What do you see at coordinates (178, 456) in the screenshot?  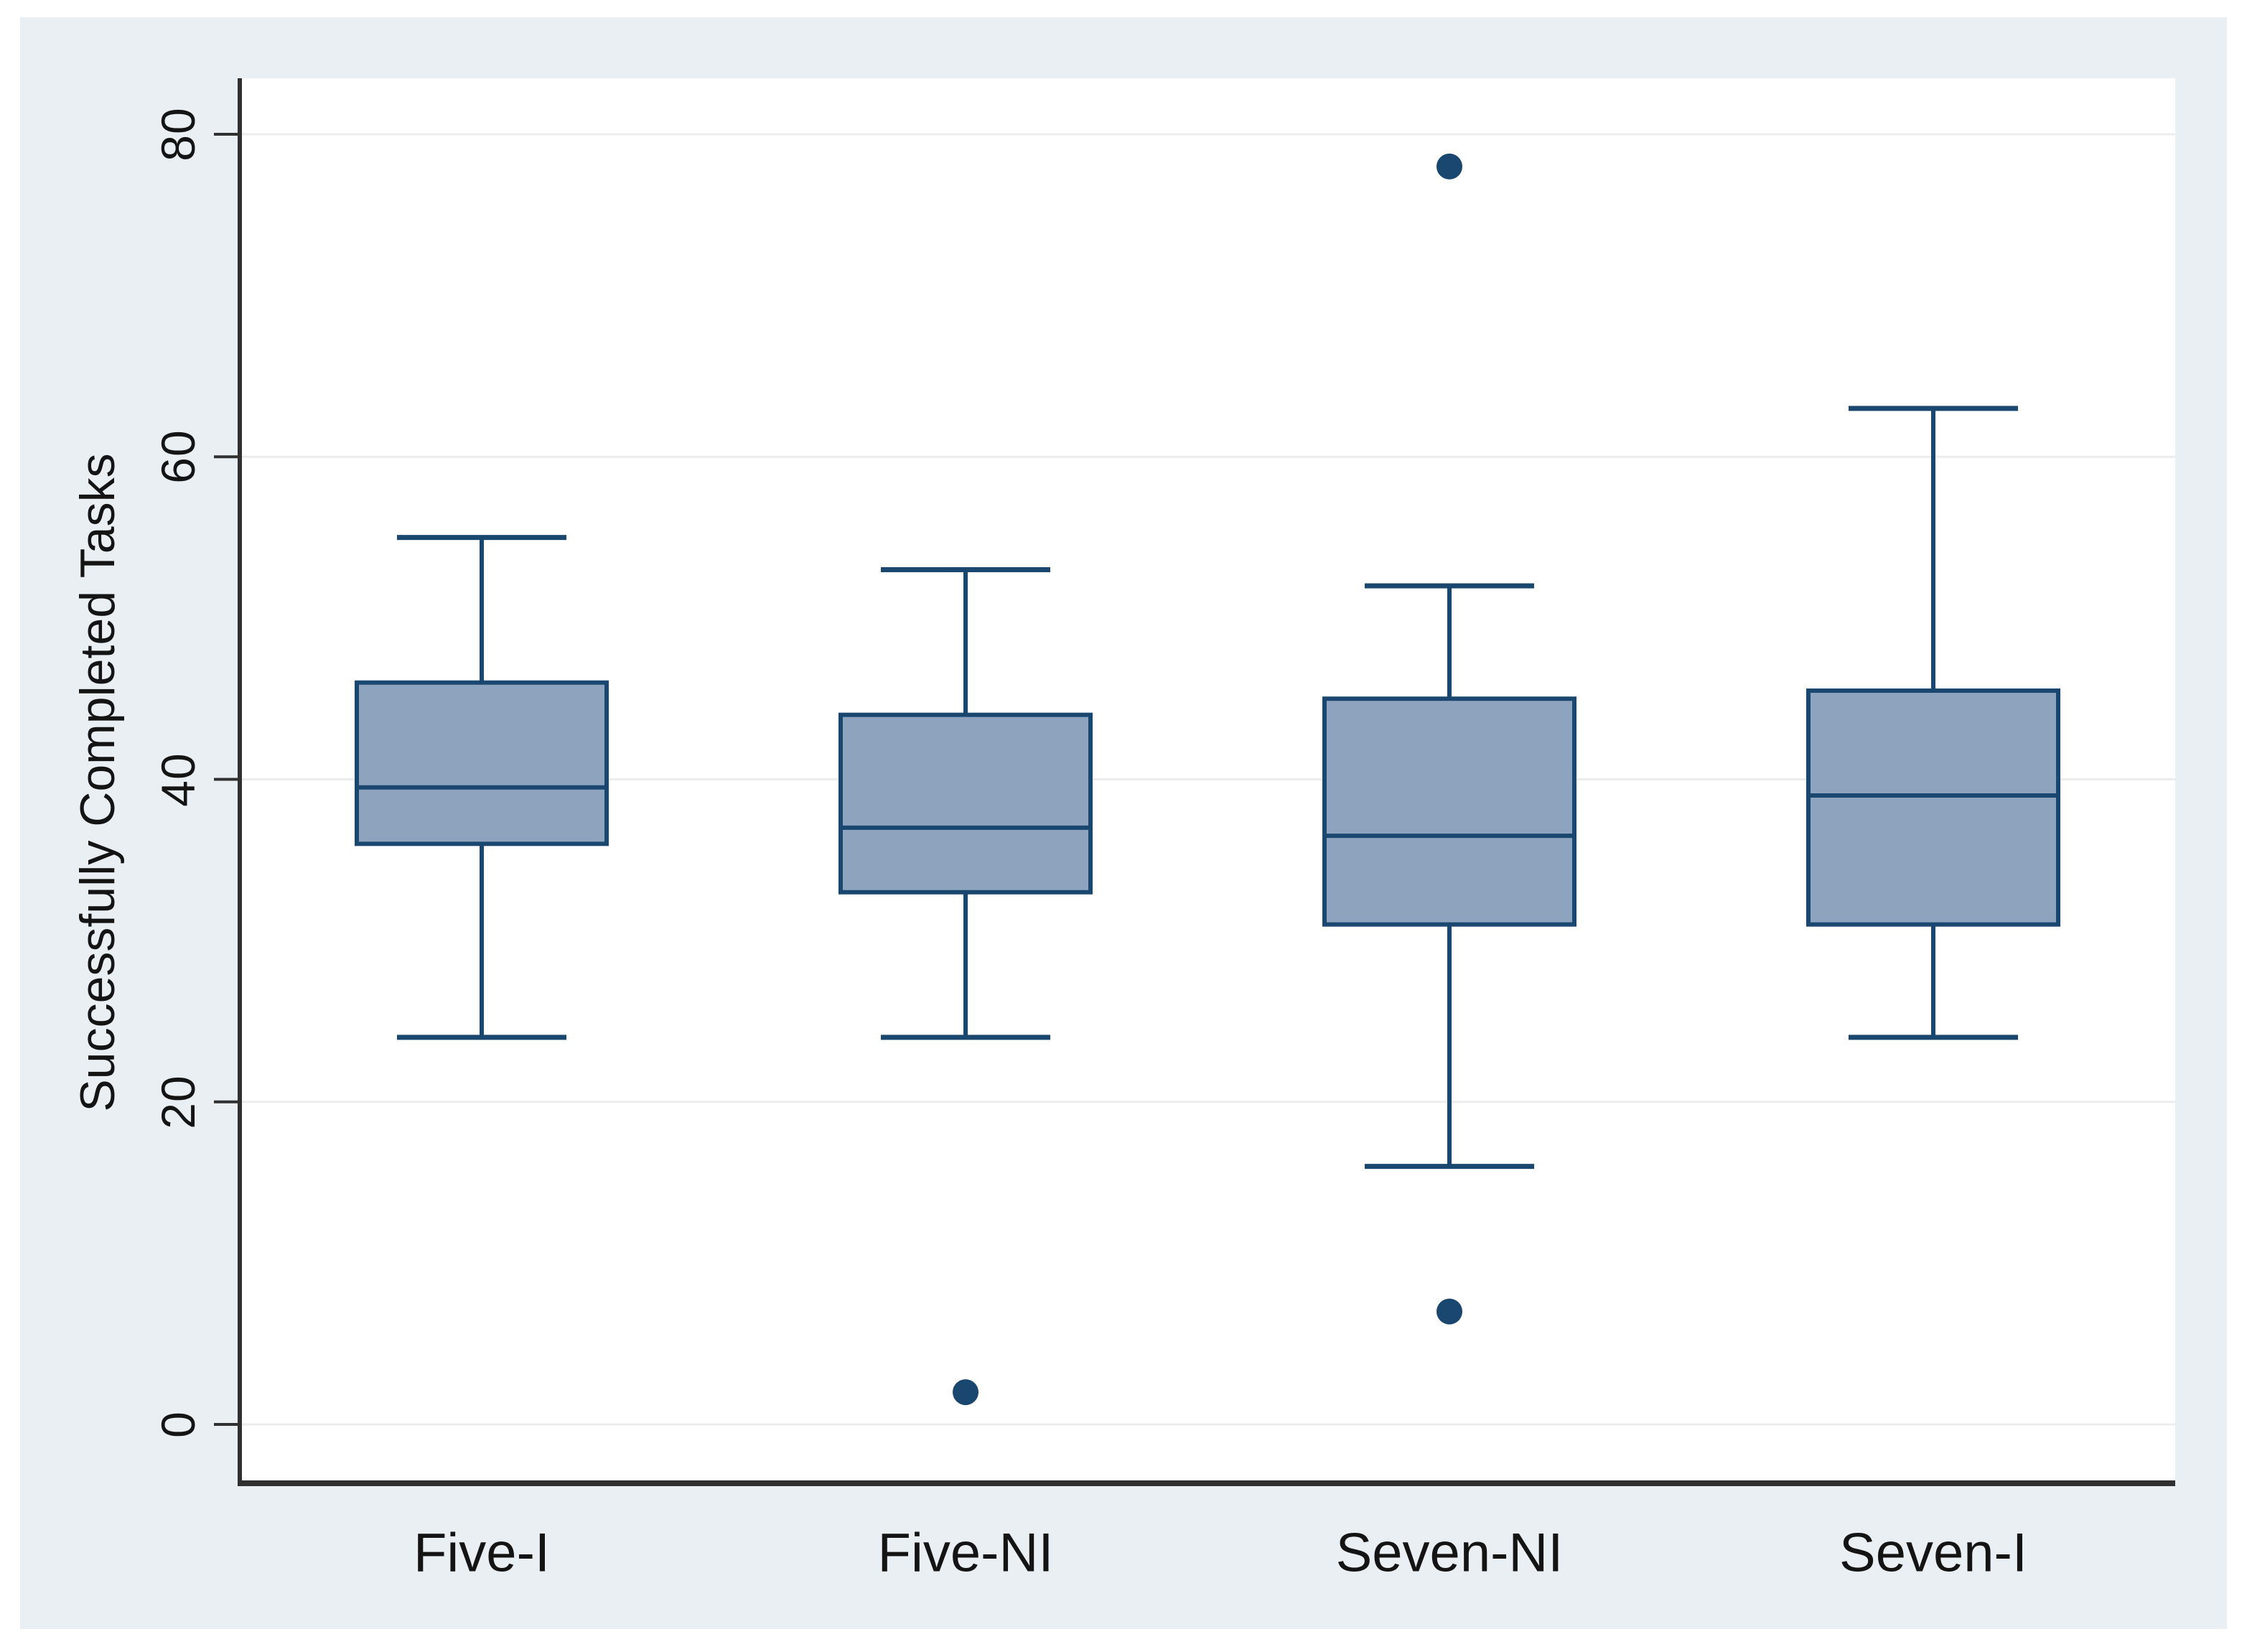 I see `y-tick-label-60: 60` at bounding box center [178, 456].